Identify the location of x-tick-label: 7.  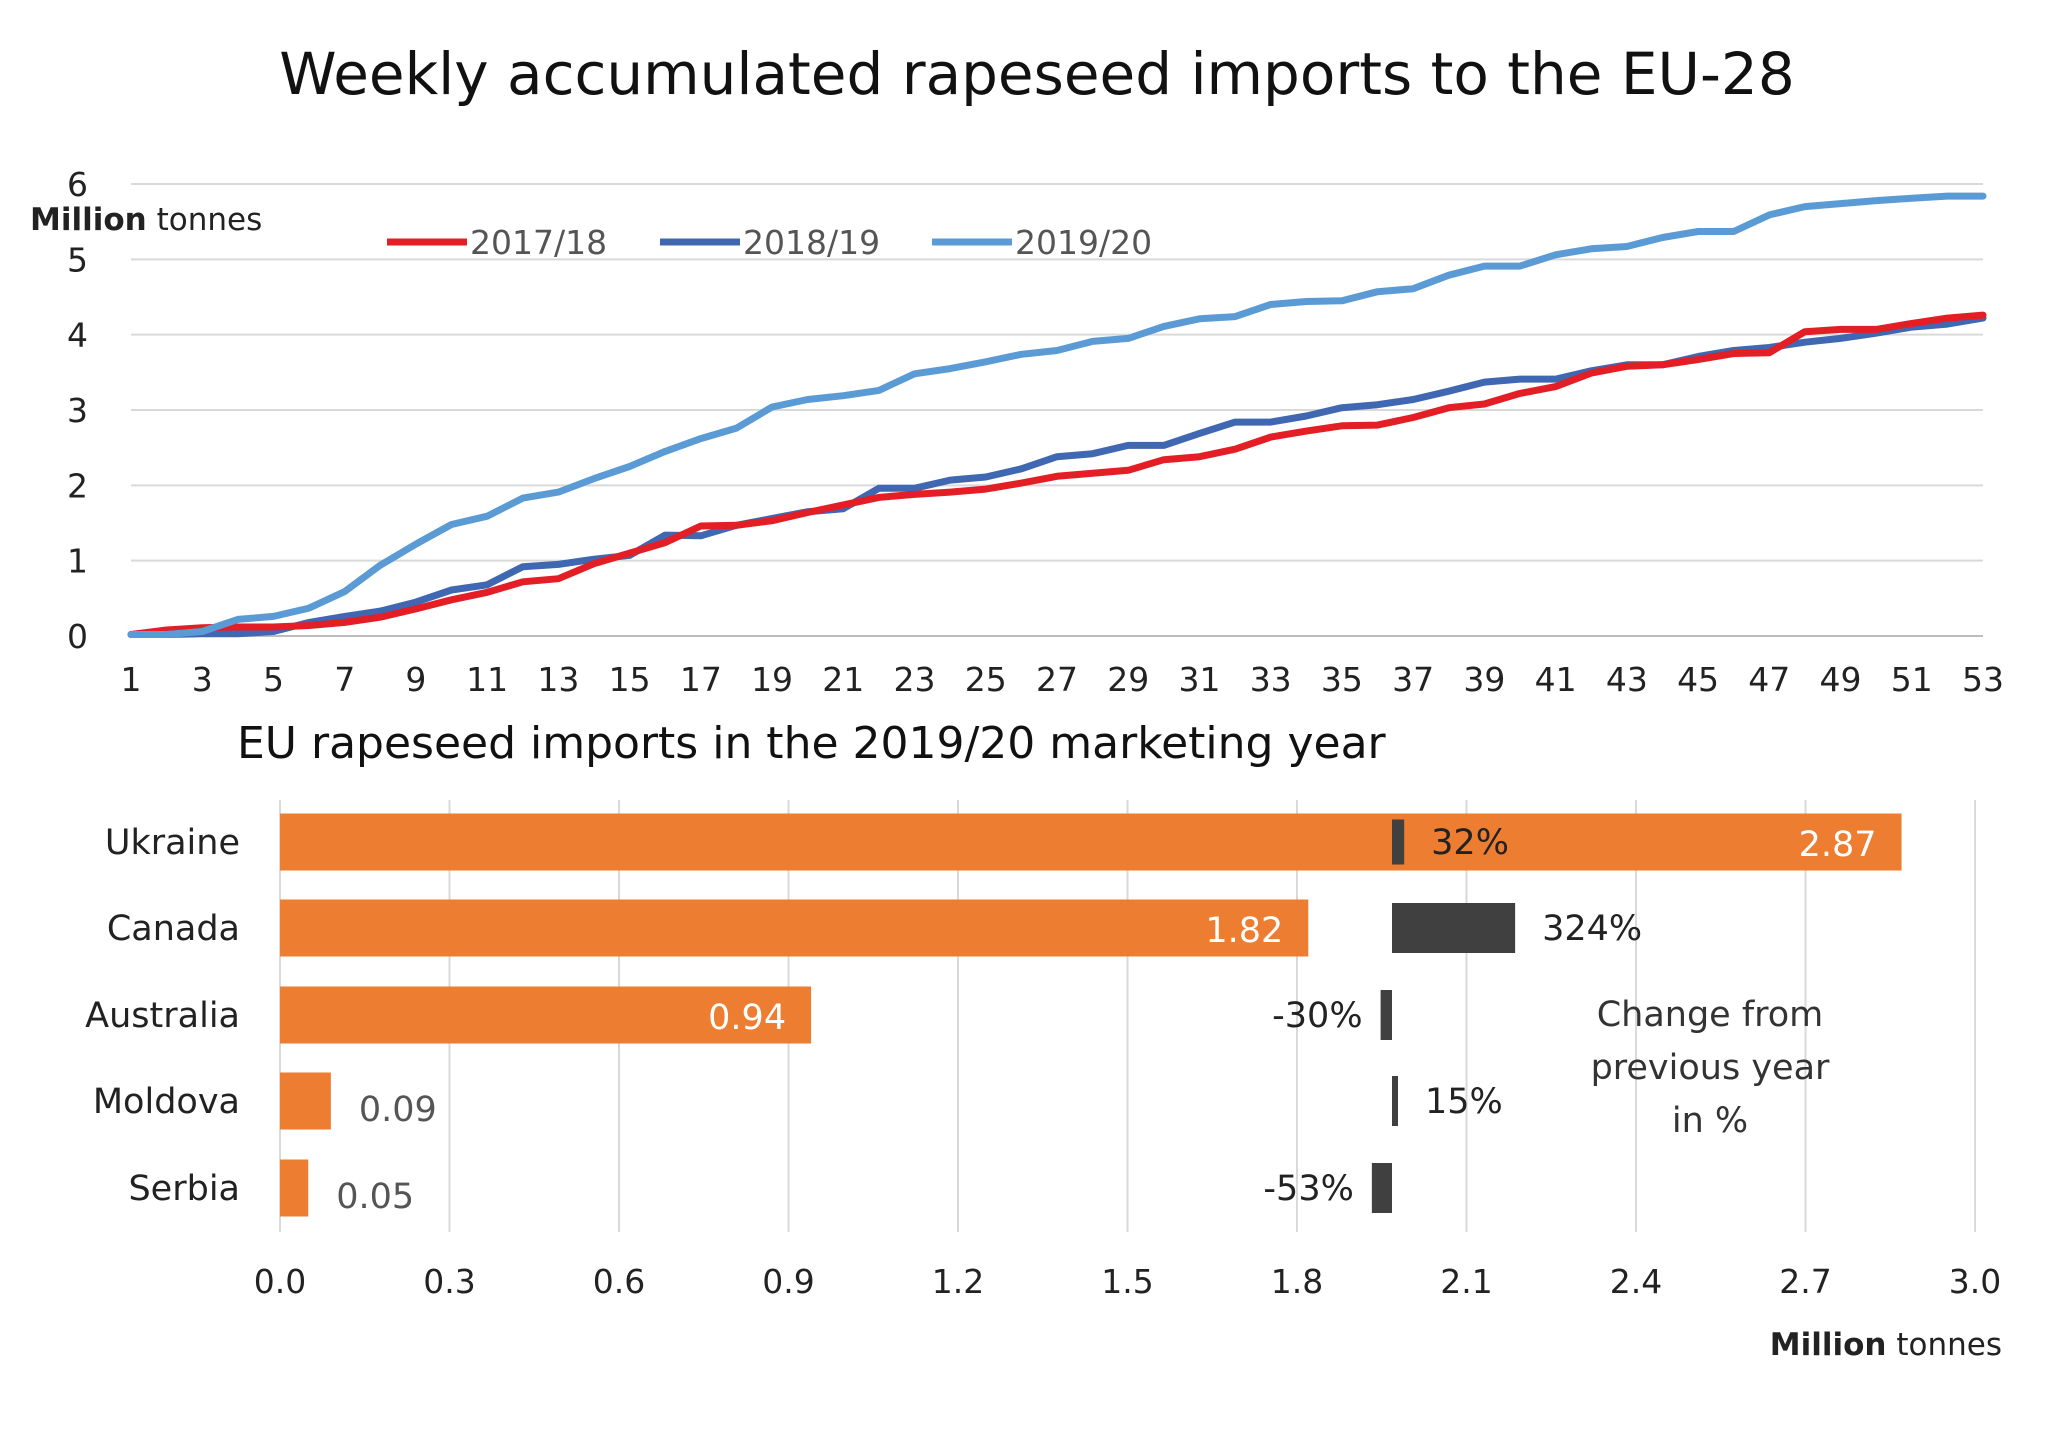
(344, 679).